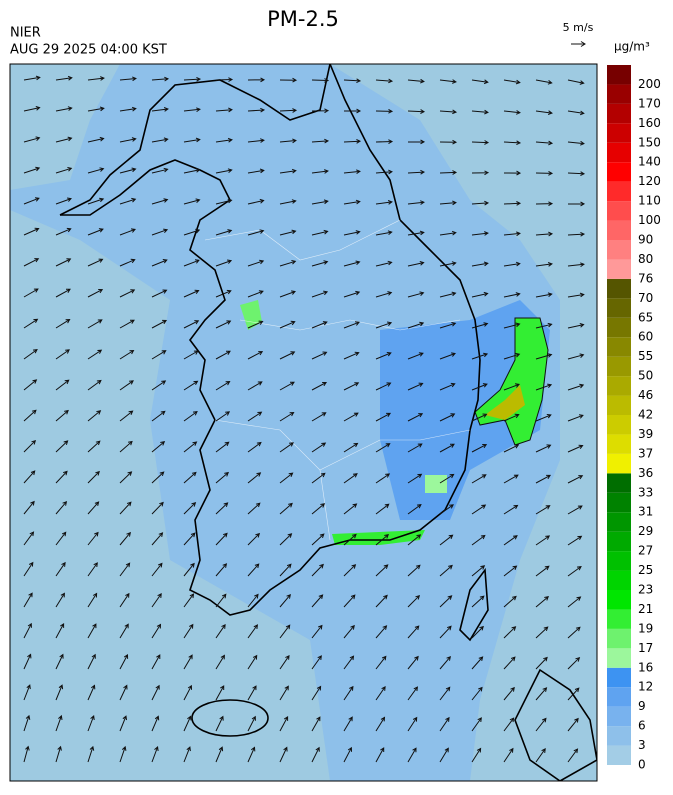 This screenshot has width=673, height=795. Describe the element at coordinates (645, 551) in the screenshot. I see `colorbar-label: 27` at that location.